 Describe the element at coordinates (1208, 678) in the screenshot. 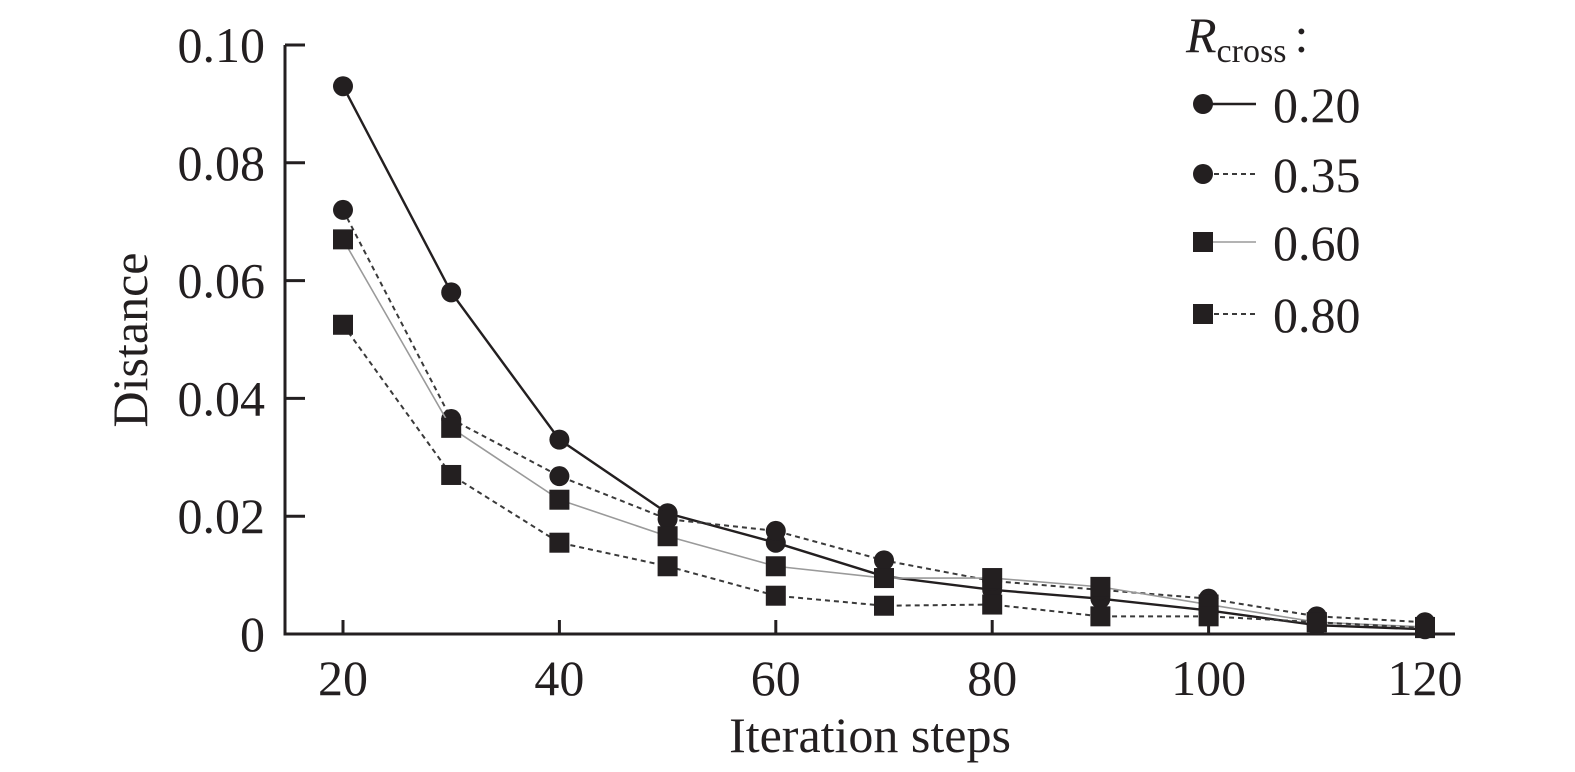

I see `x-tick-label: 100` at that location.